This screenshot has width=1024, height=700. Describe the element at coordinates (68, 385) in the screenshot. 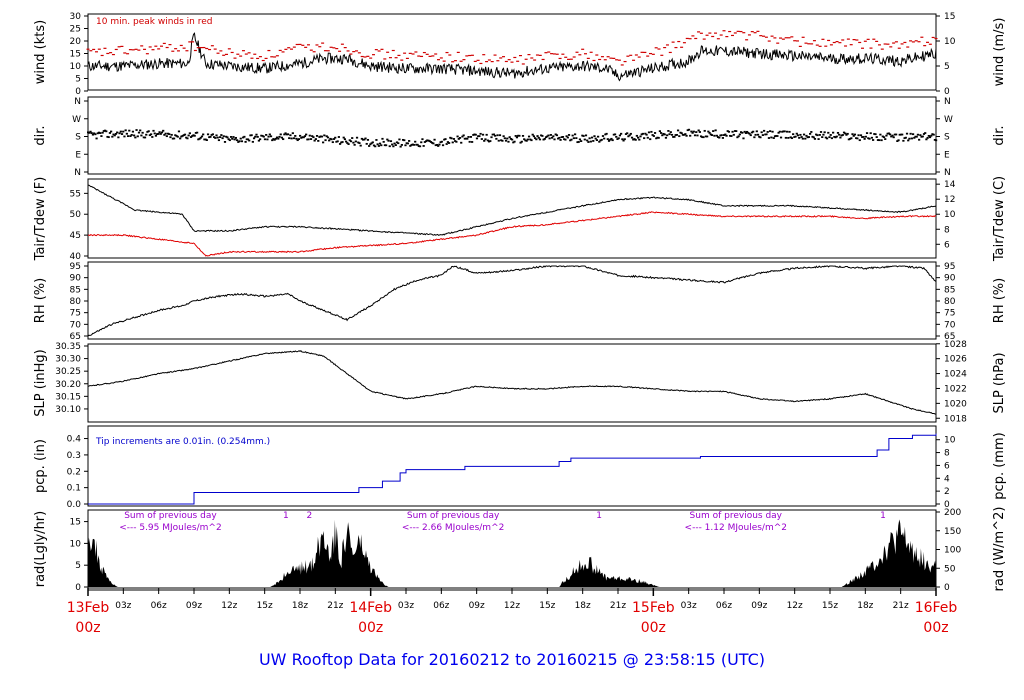

I see `left-tick-label: 30.20` at that location.